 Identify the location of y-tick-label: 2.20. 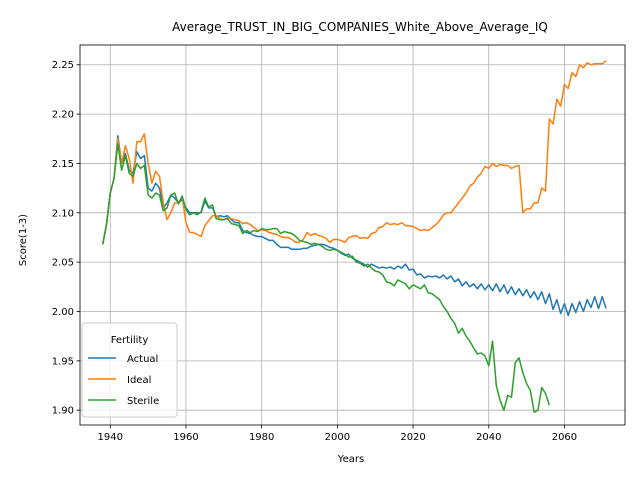
(63, 115).